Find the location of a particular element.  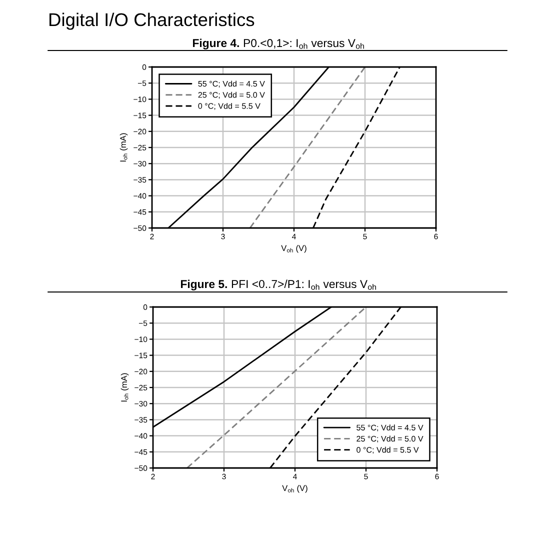

text: Digital I/O Characteristics is located at coordinates (152, 21).